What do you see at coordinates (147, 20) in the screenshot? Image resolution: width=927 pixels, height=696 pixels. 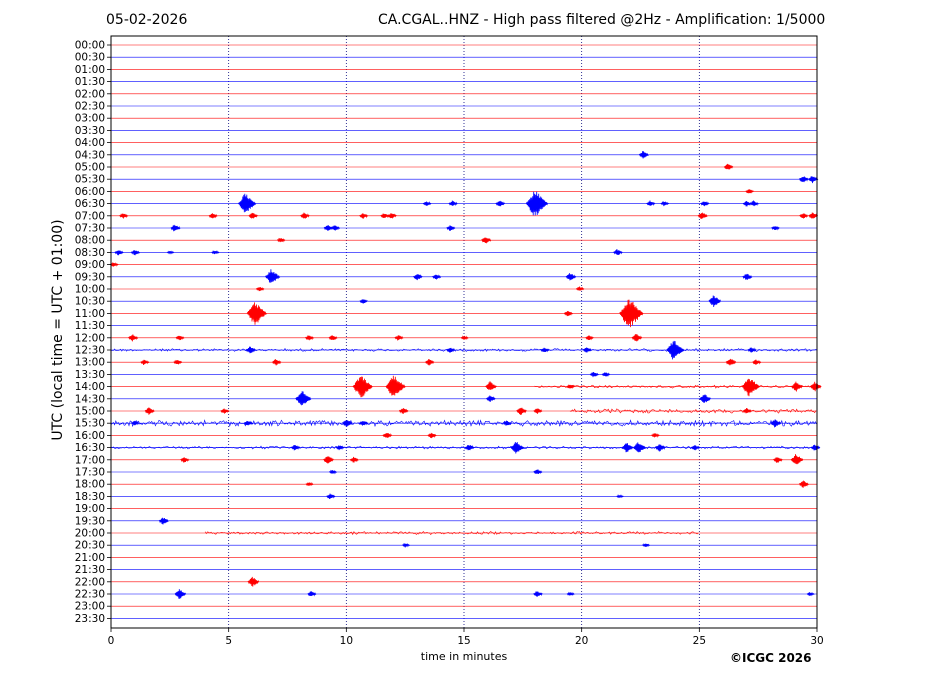 I see `date-label: 05-02-2026` at bounding box center [147, 20].